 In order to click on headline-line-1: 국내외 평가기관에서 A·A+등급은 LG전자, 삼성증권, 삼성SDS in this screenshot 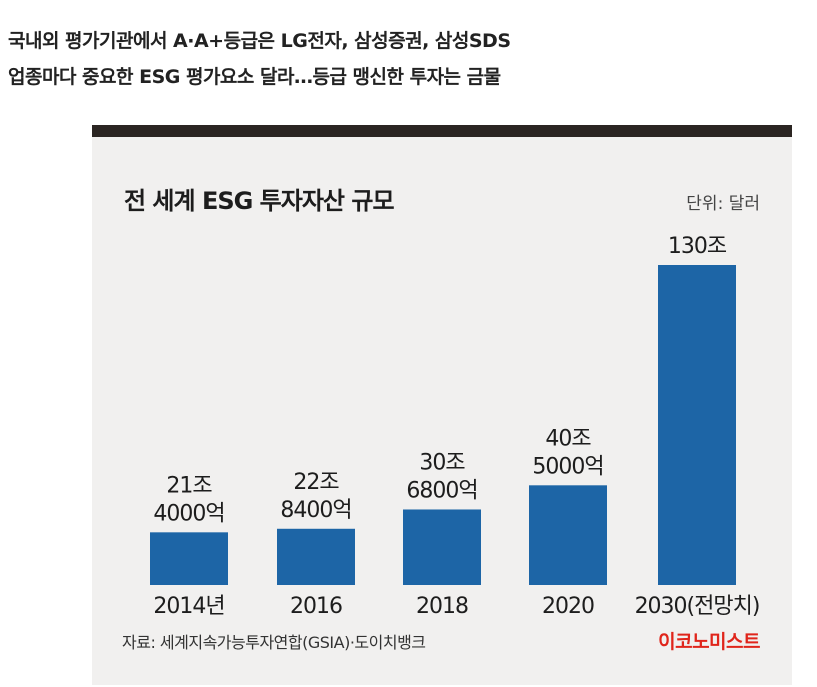, I will do `click(259, 41)`.